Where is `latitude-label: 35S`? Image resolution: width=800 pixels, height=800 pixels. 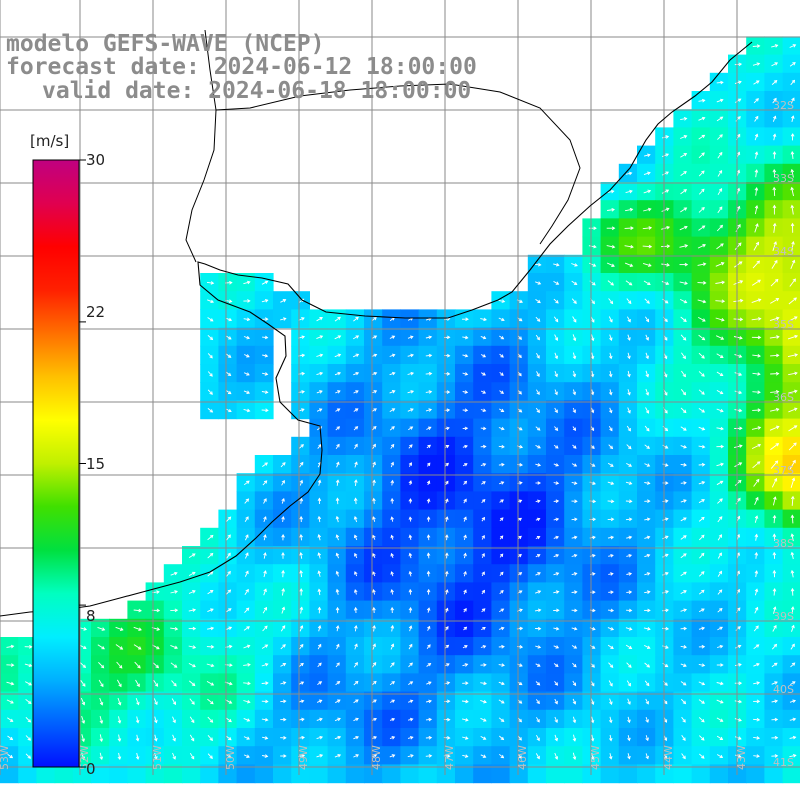
latitude-label: 35S is located at coordinates (783, 324).